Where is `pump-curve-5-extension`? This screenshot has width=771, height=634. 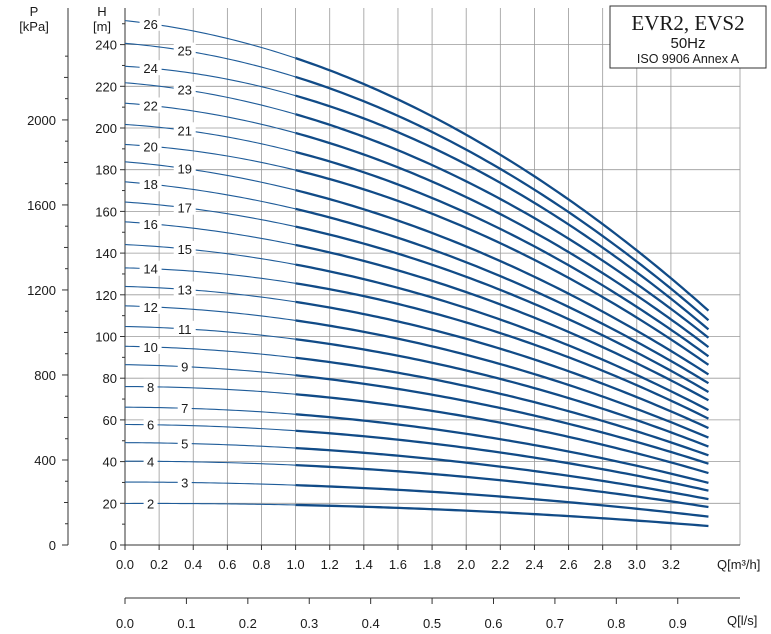
pump-curve-5-extension is located at coordinates (210, 445).